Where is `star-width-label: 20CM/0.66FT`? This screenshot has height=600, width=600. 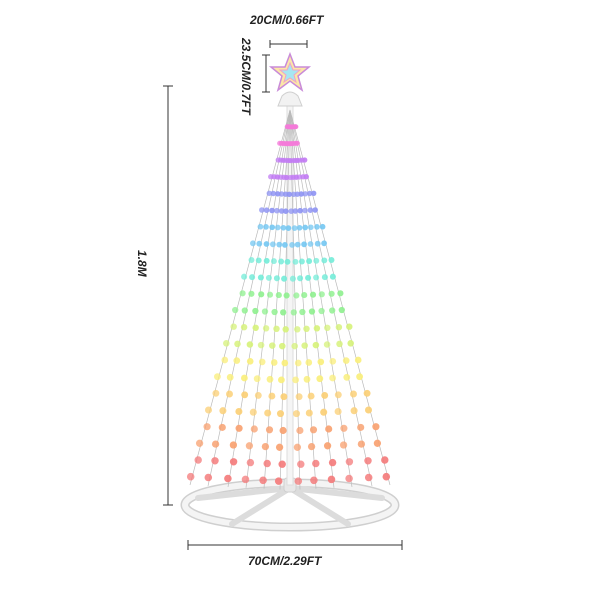
star-width-label: 20CM/0.66FT is located at coordinates (287, 20).